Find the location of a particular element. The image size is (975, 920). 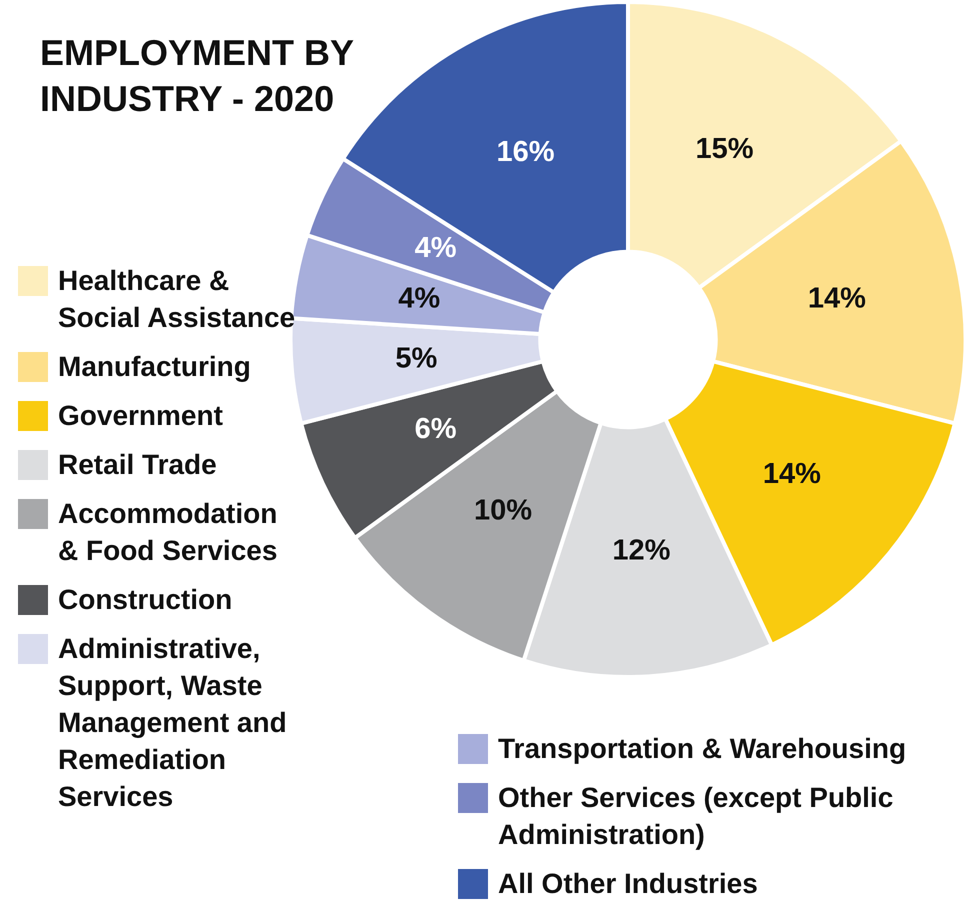

legend-label: Manufacturing is located at coordinates (154, 367).